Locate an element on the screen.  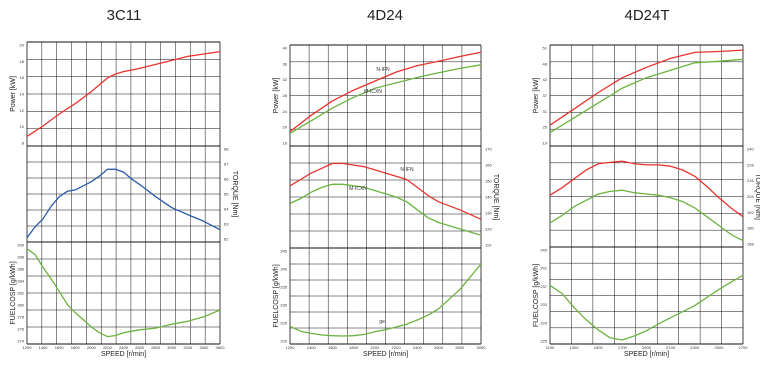
x-tick-label: 3600 is located at coordinates (221, 347).